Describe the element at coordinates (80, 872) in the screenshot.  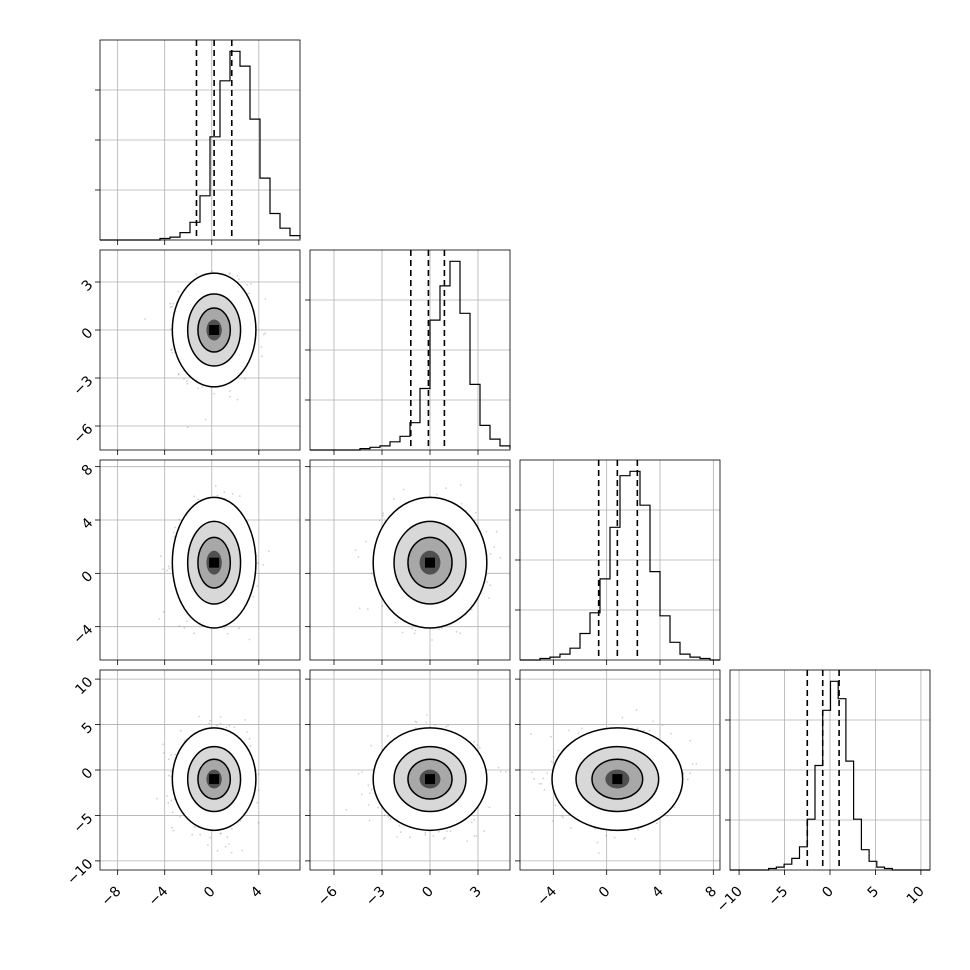
I see `y-tick-label: −10` at that location.